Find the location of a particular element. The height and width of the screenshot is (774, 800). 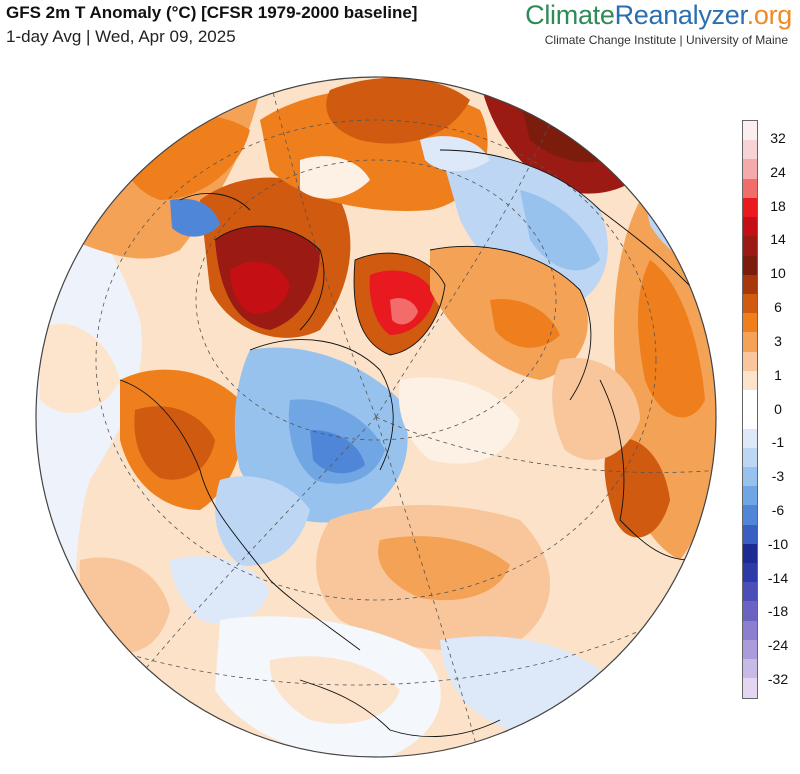

color-legend-labels: 32 24 18 14 10 6 3 1 0 -1 -3 -6 -10 -14 -18 -24 -32 is located at coordinates (780, 408).